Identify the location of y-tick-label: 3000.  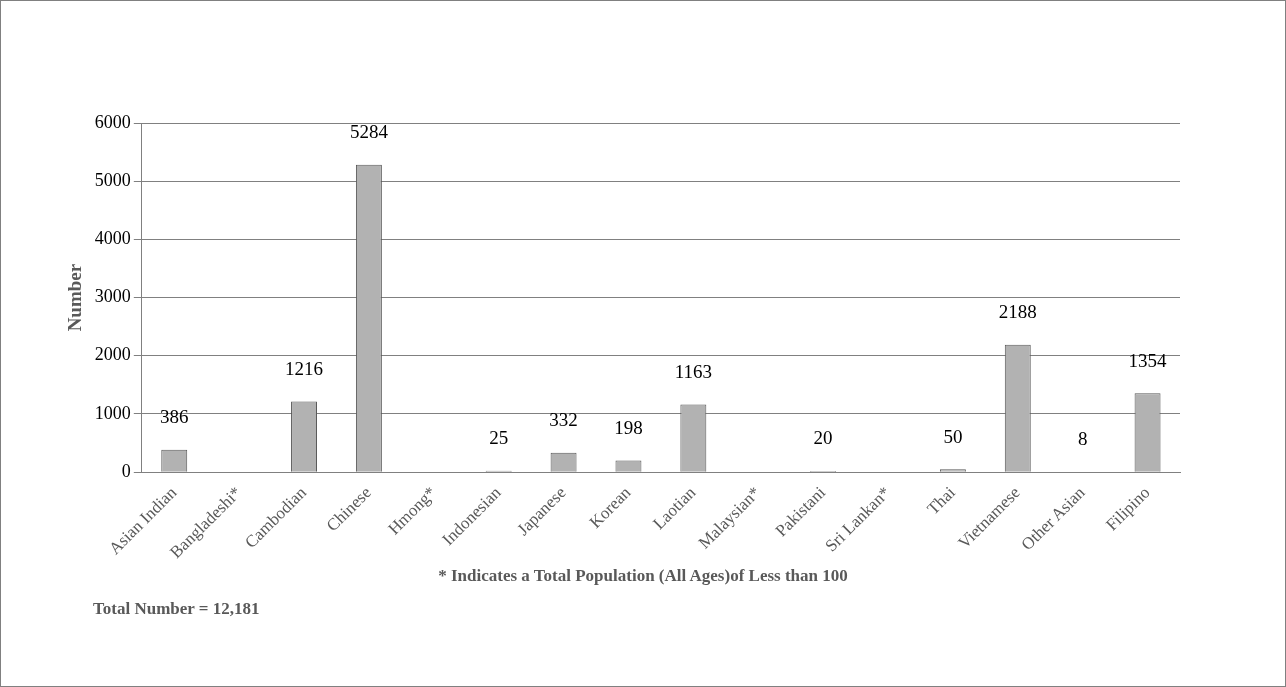
(112, 296).